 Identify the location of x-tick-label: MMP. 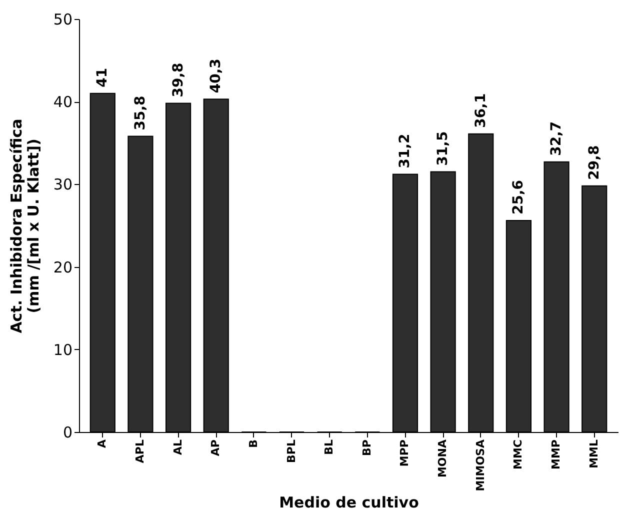
(556, 455).